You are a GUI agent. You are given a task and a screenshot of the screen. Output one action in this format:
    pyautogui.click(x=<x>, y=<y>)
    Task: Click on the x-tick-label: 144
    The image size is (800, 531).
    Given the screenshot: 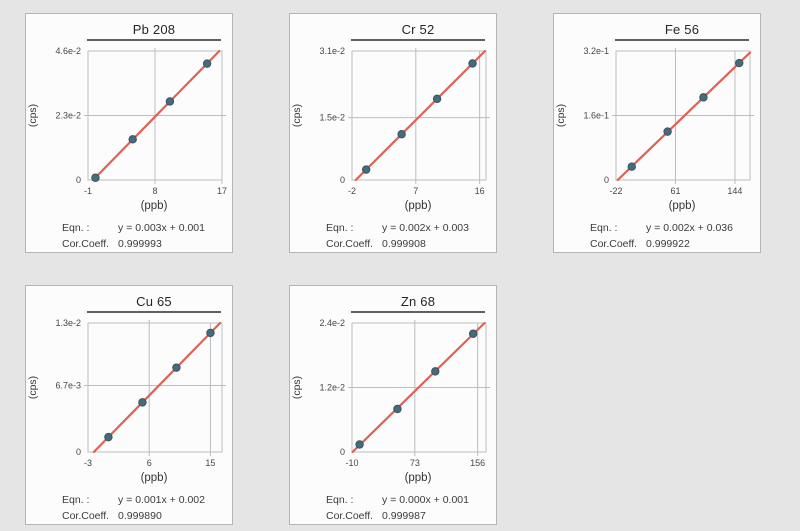 What is the action you would take?
    pyautogui.click(x=734, y=191)
    